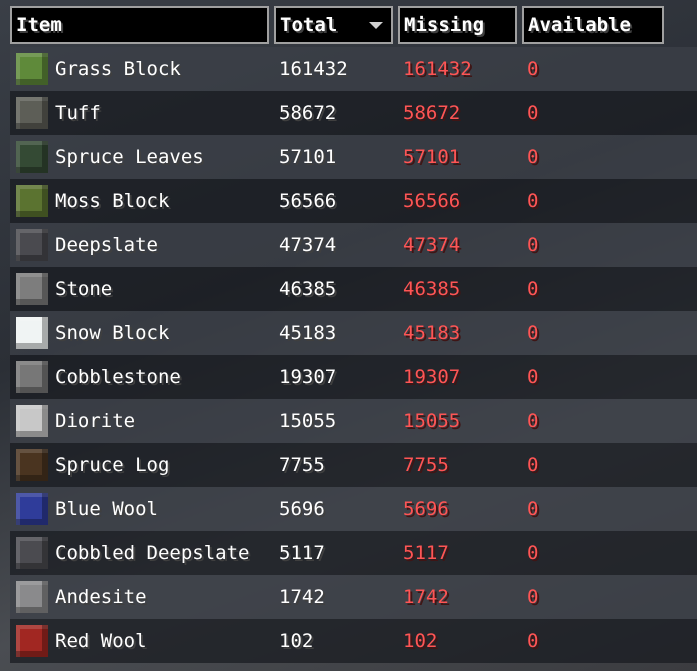  I want to click on item-name: Snow Block, so click(112, 333).